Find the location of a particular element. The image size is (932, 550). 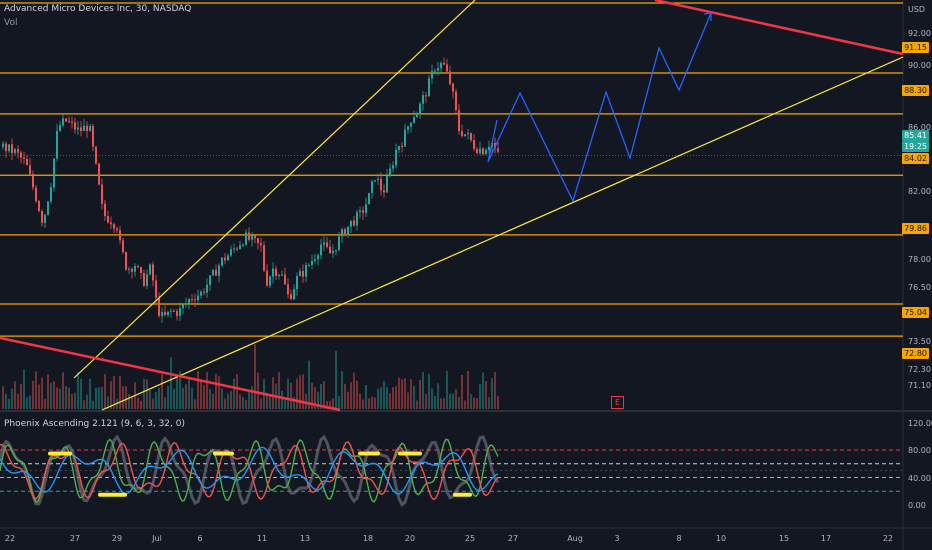

time-label: Aug is located at coordinates (575, 538).